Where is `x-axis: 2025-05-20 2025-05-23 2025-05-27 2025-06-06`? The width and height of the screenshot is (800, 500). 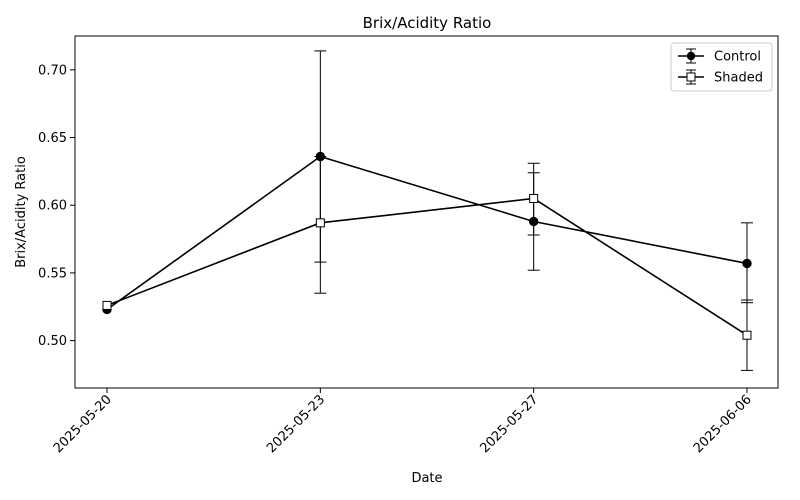
x-axis: 2025-05-20 2025-05-23 2025-05-27 2025-06-06 is located at coordinates (403, 422).